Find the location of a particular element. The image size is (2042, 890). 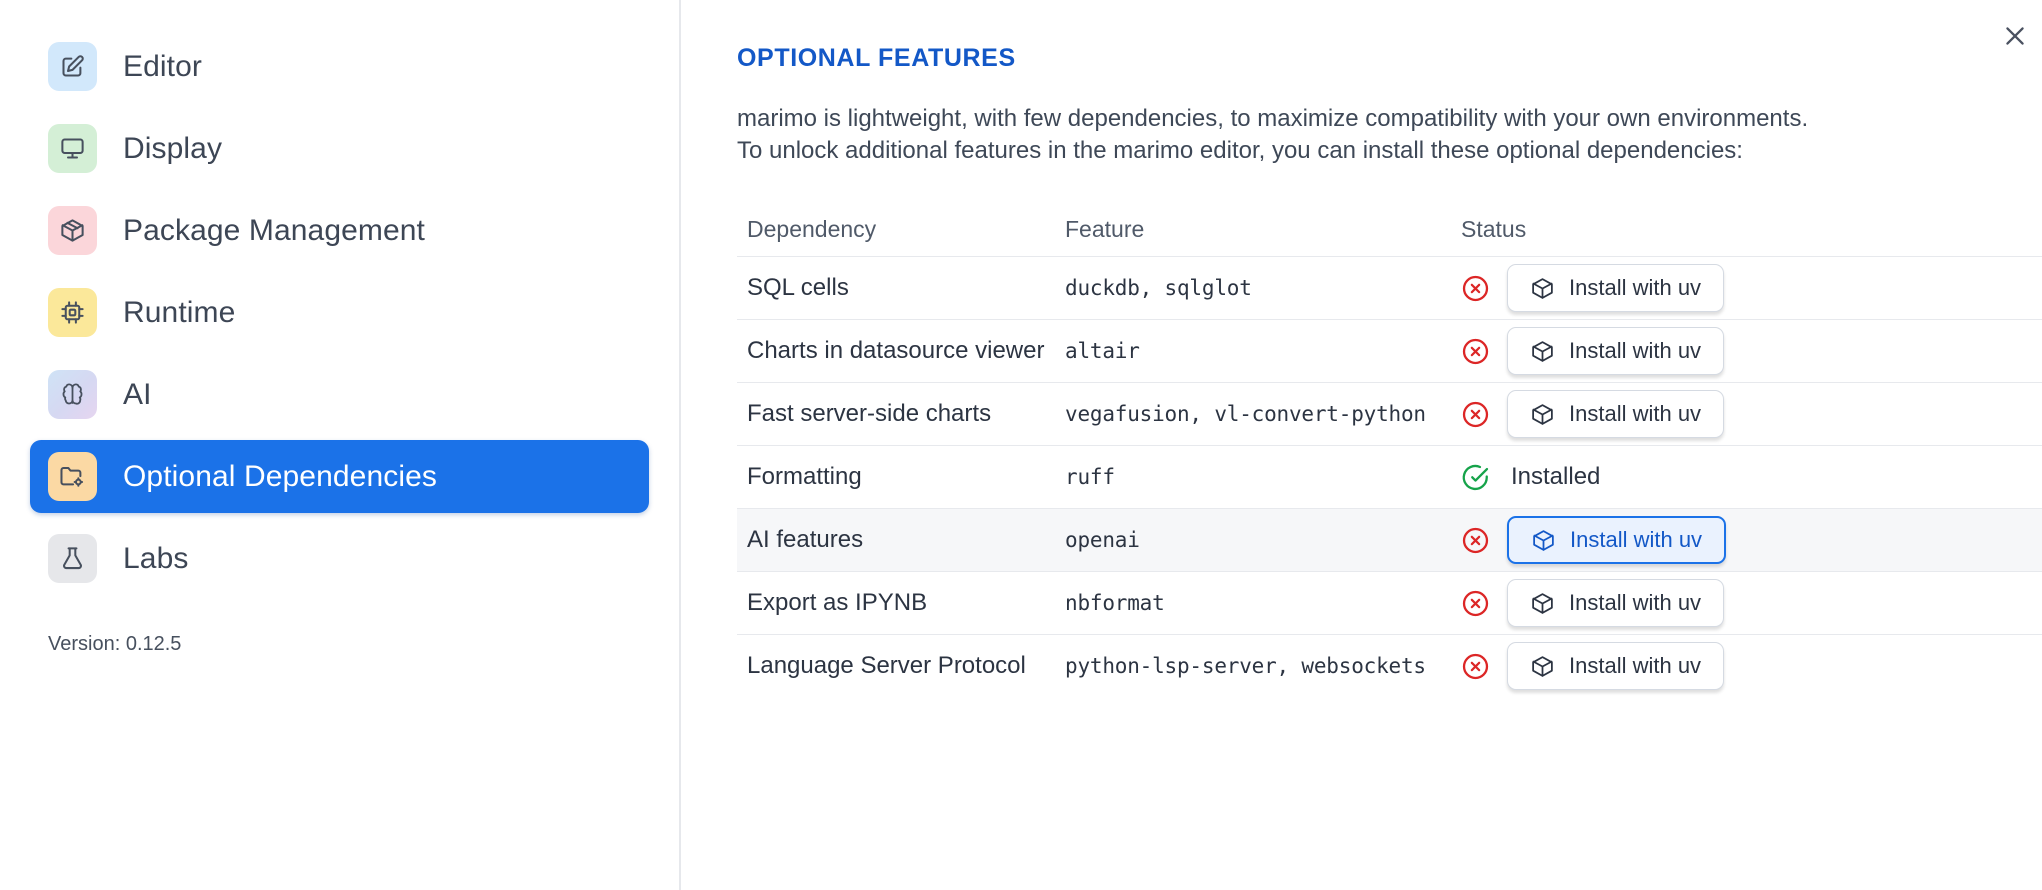

cell-dependency: Fast server-side charts is located at coordinates (869, 414).